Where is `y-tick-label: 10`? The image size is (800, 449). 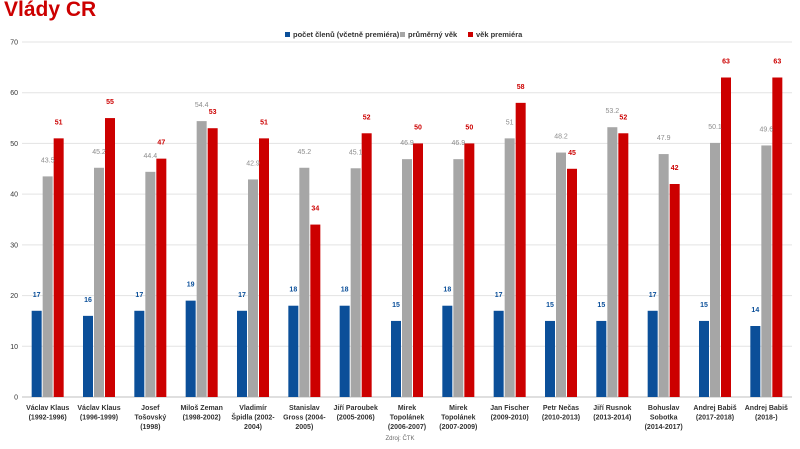 y-tick-label: 10 is located at coordinates (14, 347).